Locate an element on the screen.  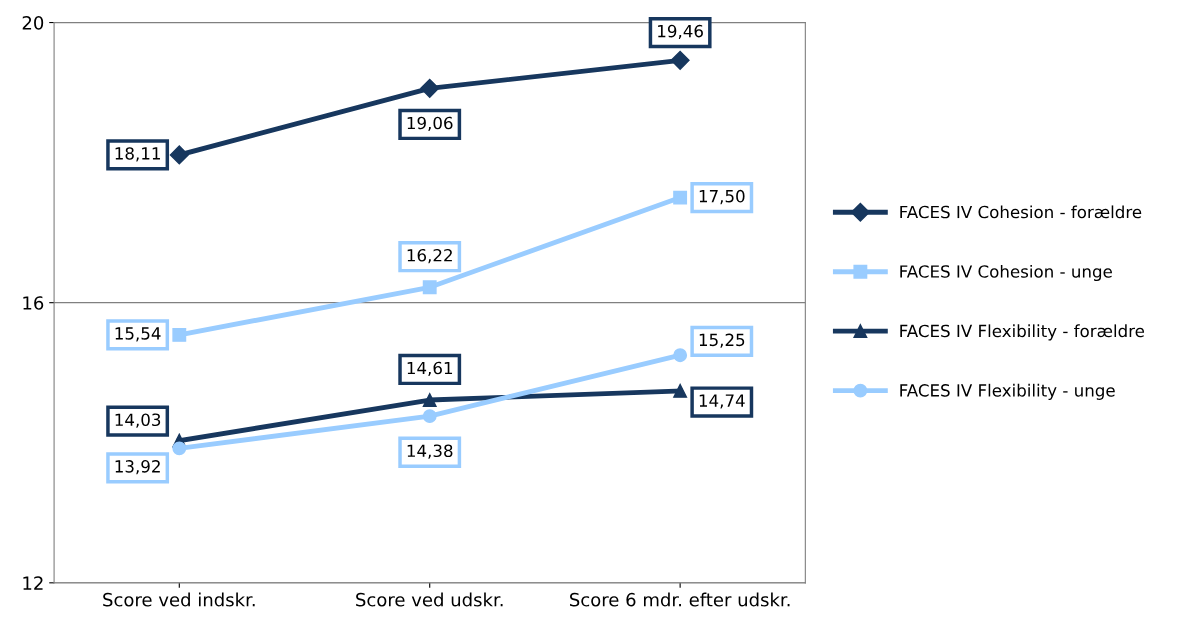
legend-label: FACES IV Flexibility - forældre is located at coordinates (1022, 332).